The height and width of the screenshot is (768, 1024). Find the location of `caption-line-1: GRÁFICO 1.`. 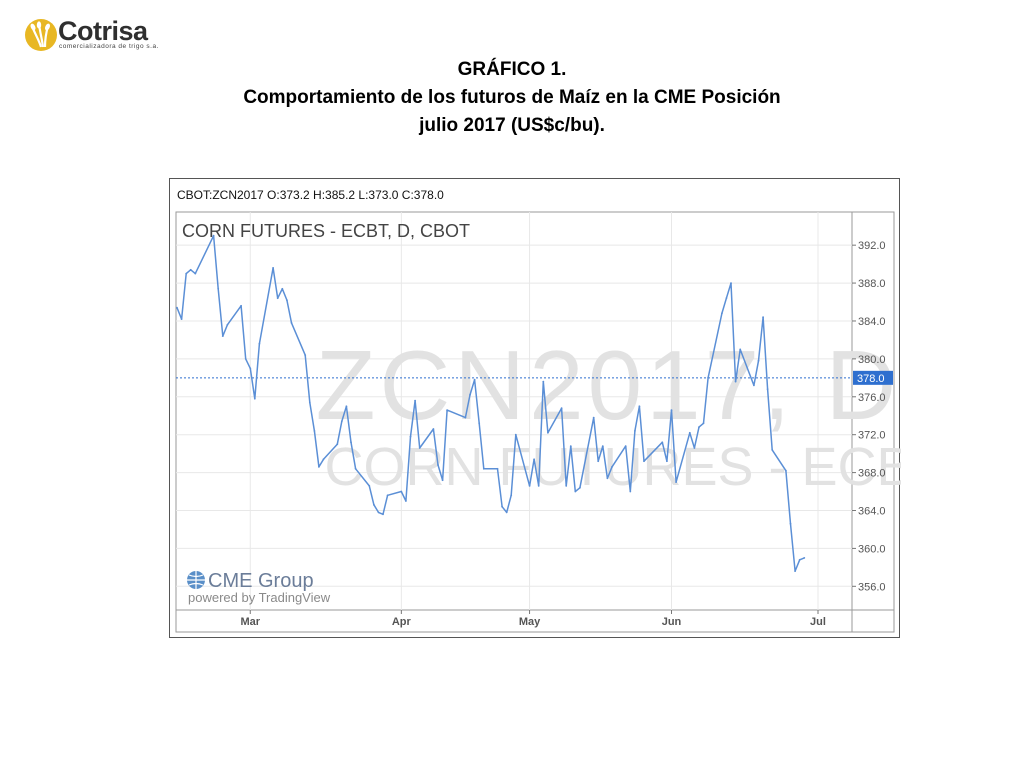

caption-line-1: GRÁFICO 1. is located at coordinates (512, 69).